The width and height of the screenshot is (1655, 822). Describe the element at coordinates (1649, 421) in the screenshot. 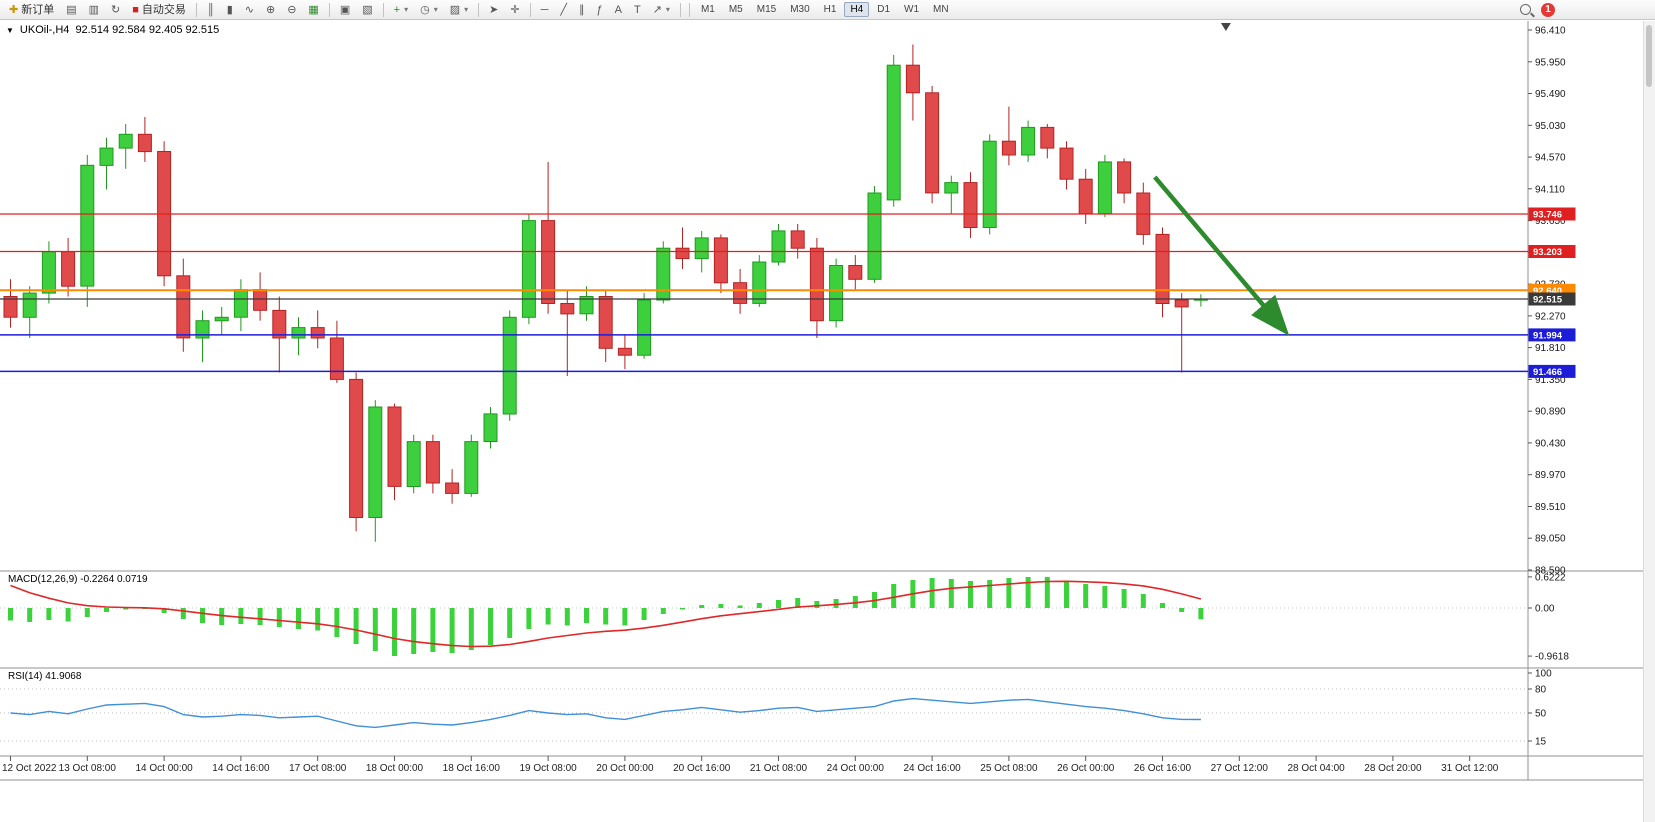

I see `vertical-scrollbar` at that location.